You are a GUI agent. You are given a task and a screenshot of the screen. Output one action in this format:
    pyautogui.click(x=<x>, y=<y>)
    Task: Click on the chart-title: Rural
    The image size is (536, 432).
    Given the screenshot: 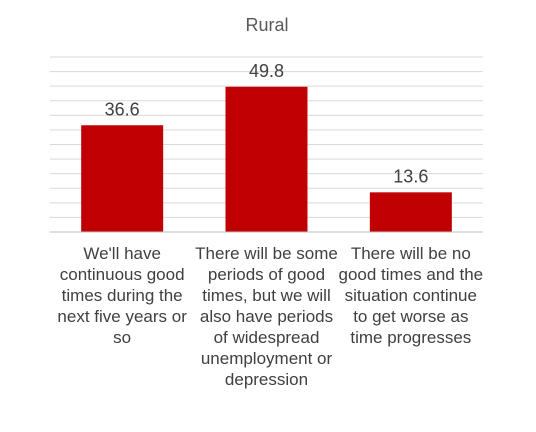 What is the action you would take?
    pyautogui.click(x=266, y=25)
    